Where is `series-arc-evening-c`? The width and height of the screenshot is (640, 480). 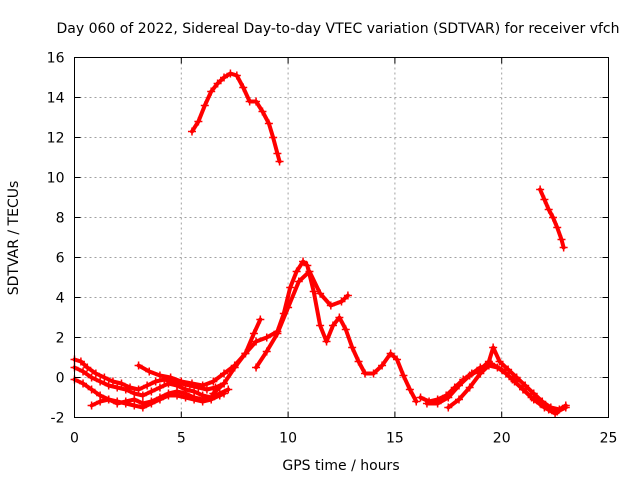
series-arc-evening-c is located at coordinates (502, 388).